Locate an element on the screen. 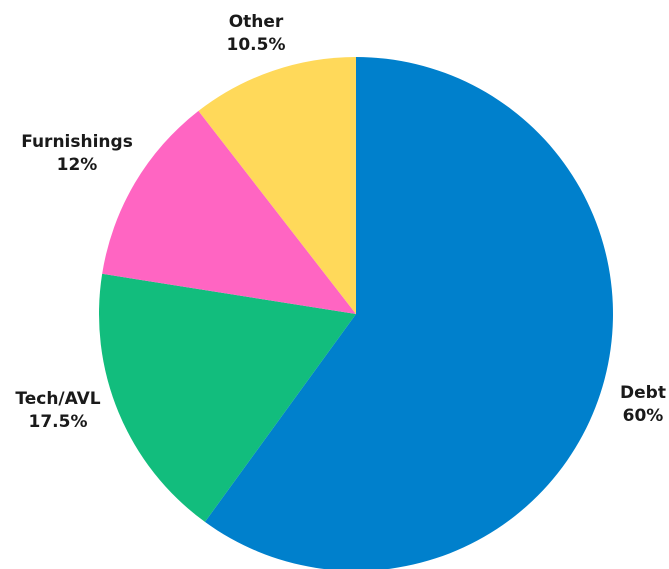 The width and height of the screenshot is (669, 569). slice-value-tech-avl: 17.5% is located at coordinates (58, 422).